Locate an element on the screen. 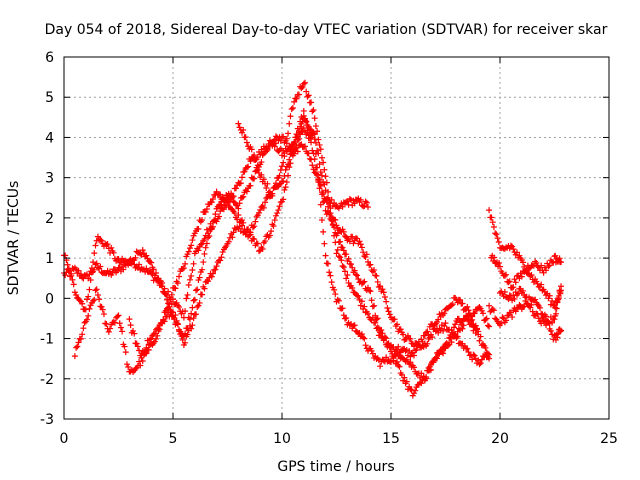 This screenshot has height=480, width=640. y-tick-label: 0 is located at coordinates (49, 299).